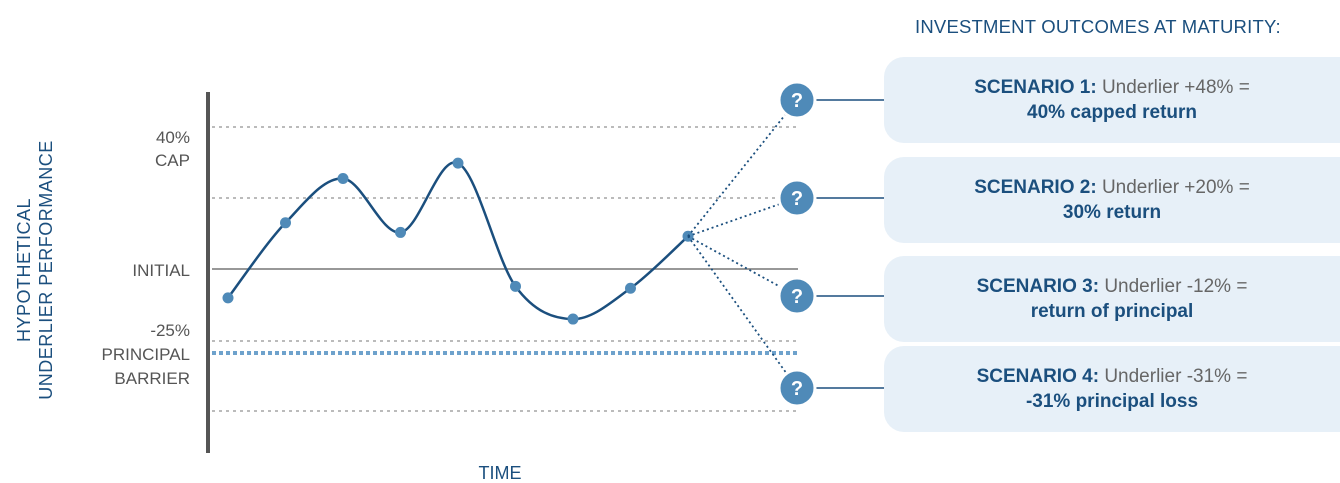 This screenshot has height=483, width=1340. Describe the element at coordinates (1176, 286) in the screenshot. I see `scenario-description: Underlier -12% =` at that location.